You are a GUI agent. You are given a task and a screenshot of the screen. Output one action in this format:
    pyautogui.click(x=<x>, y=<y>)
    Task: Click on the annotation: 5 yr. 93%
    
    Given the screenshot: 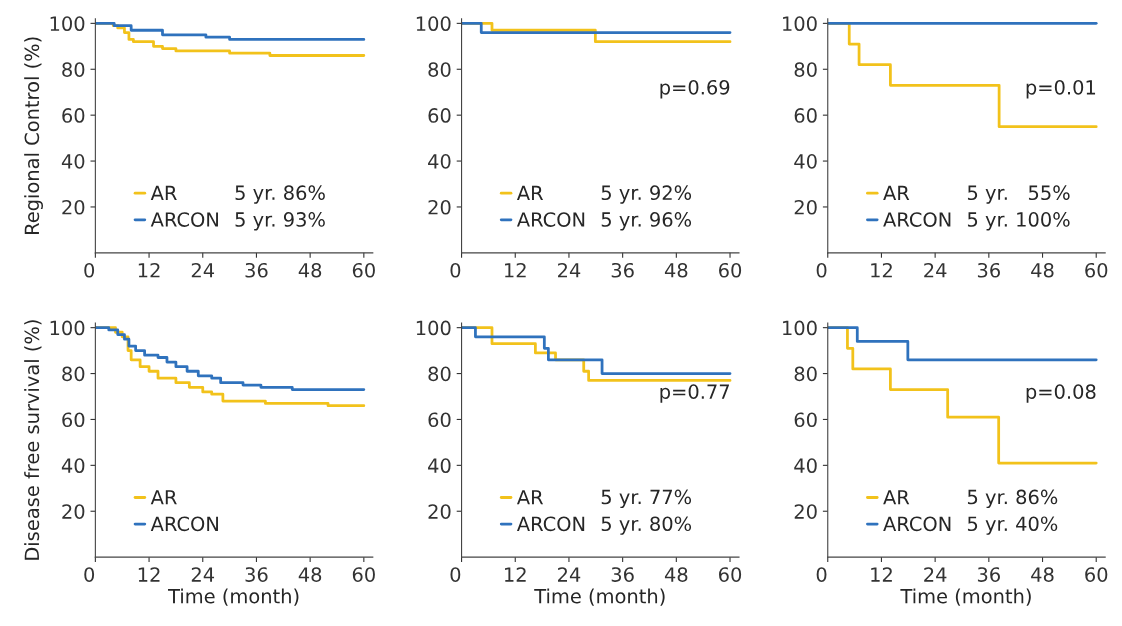 What is the action you would take?
    pyautogui.click(x=280, y=221)
    